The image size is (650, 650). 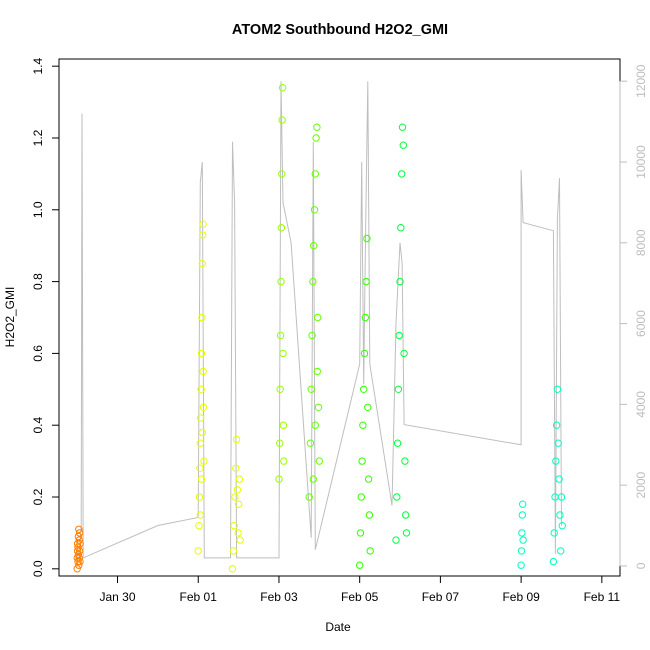 What do you see at coordinates (38, 281) in the screenshot?
I see `y-tick-label: 0.8` at bounding box center [38, 281].